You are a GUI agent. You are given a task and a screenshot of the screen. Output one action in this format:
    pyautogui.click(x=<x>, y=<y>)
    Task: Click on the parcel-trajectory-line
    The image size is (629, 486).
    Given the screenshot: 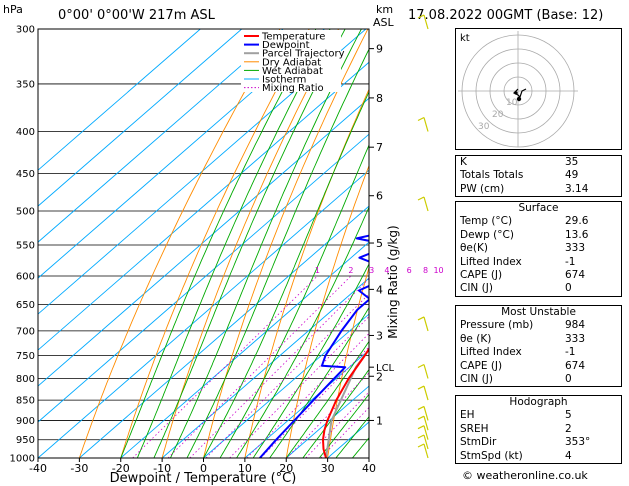 What is the action you would take?
    pyautogui.click(x=347, y=402)
    